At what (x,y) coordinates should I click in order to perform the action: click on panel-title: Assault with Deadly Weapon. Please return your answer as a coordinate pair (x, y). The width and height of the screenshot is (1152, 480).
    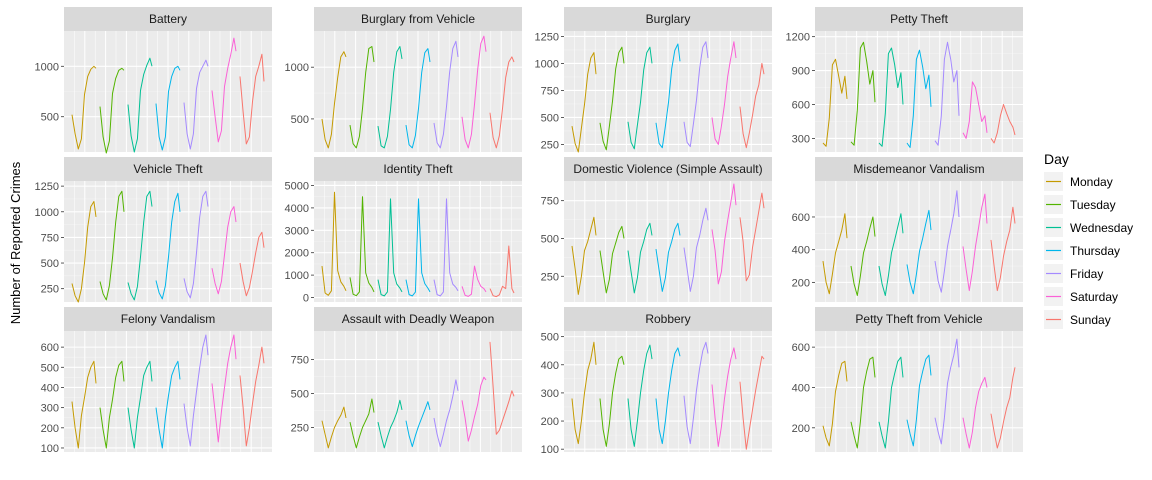
    Looking at the image, I should click on (418, 319).